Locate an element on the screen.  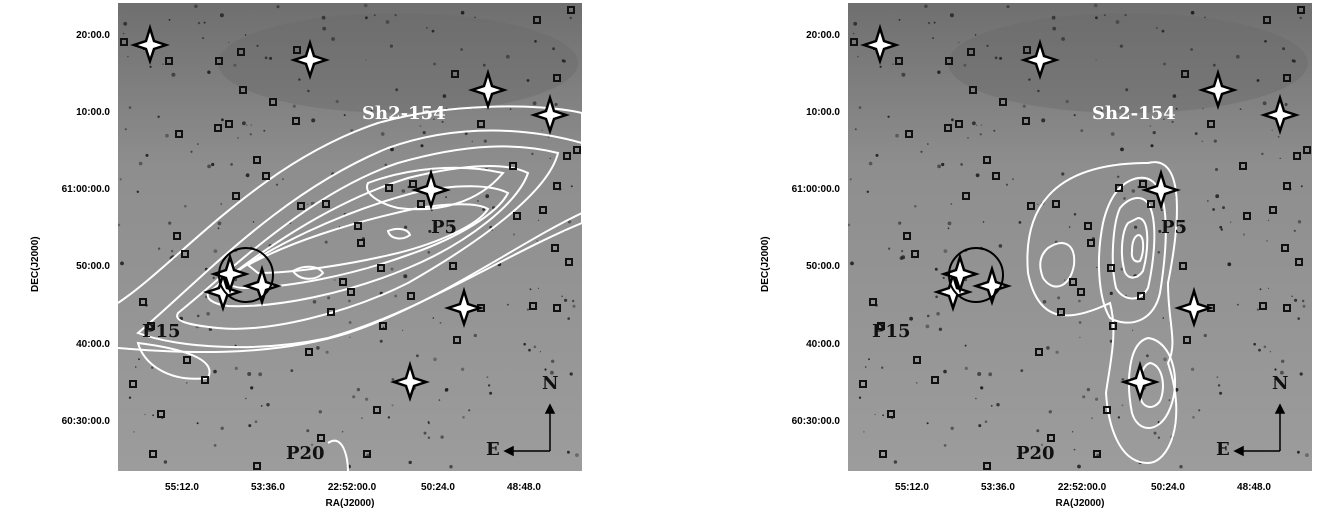
cluster-circle is located at coordinates (246, 275).